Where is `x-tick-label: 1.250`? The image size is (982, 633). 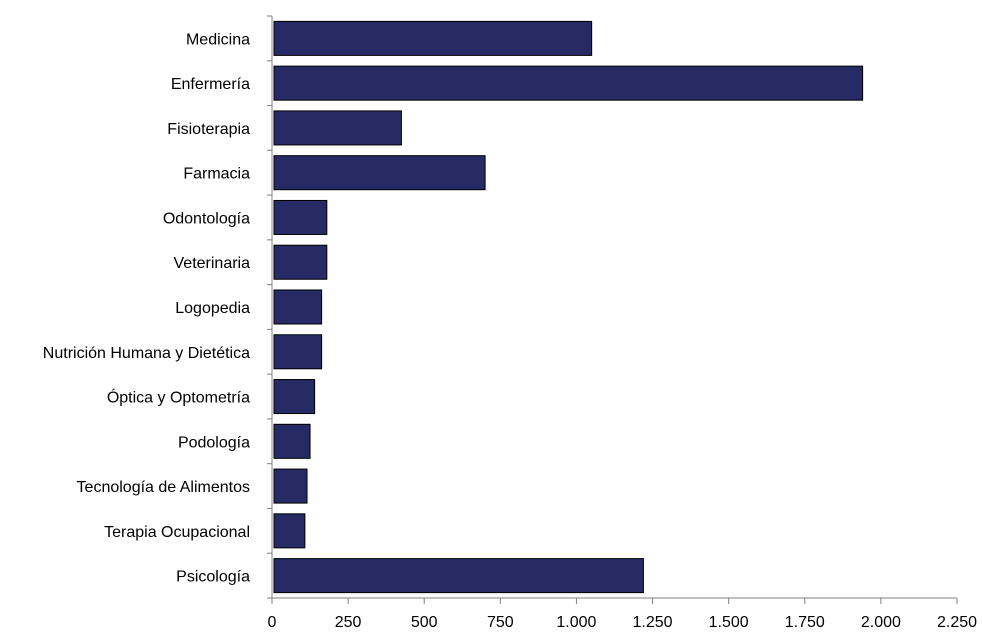 x-tick-label: 1.250 is located at coordinates (653, 622).